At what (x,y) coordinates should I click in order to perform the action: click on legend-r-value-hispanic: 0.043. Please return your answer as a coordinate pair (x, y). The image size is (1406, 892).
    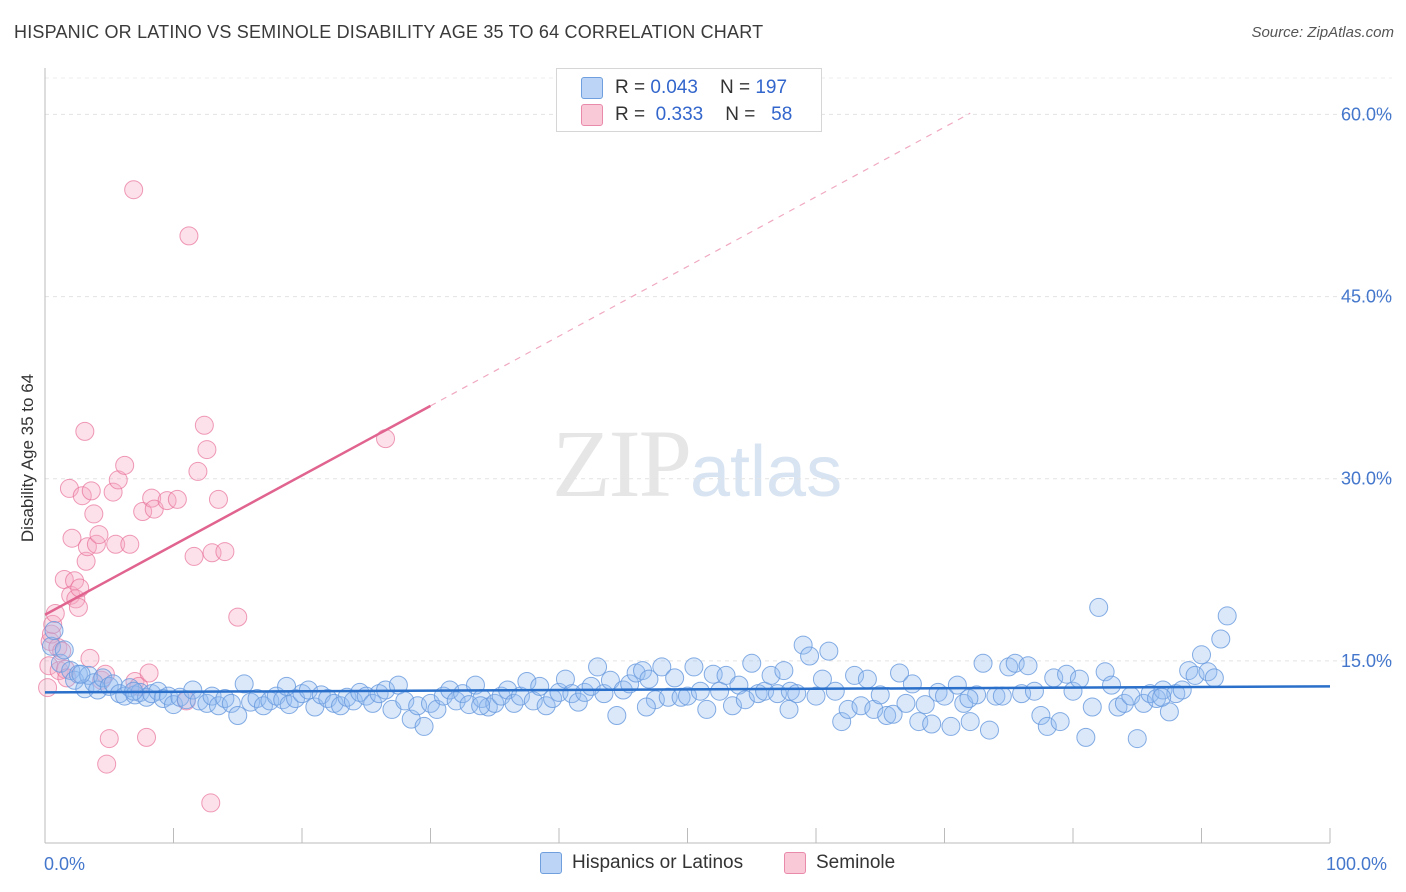
    Looking at the image, I should click on (674, 87).